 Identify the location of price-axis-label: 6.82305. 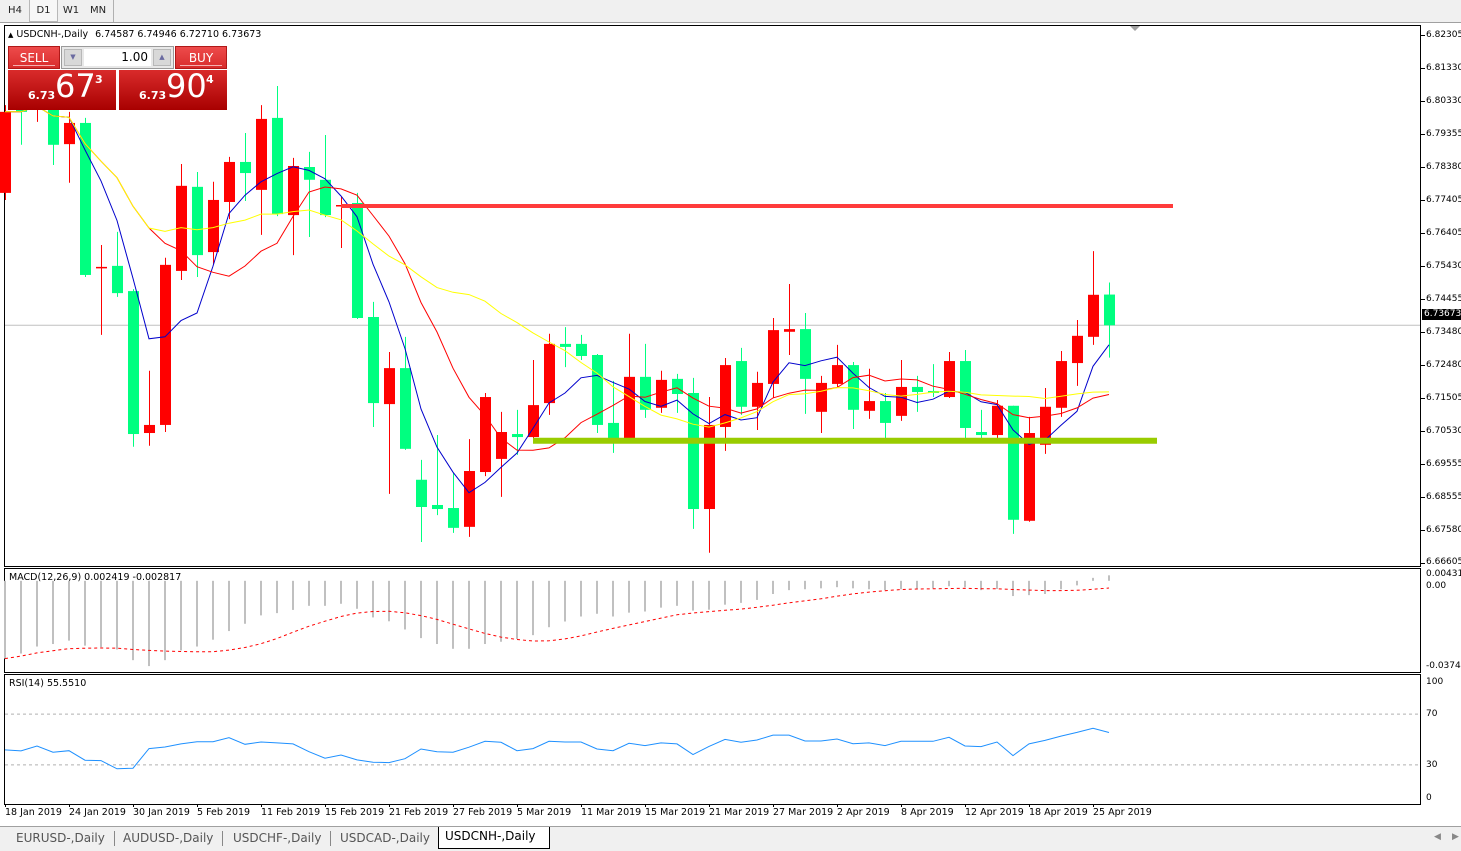
(1443, 35).